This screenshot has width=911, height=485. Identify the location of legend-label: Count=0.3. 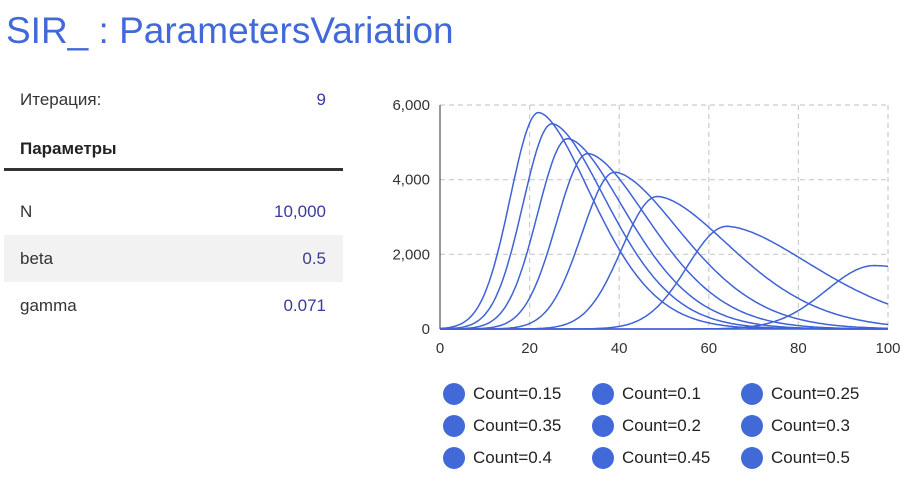
(810, 425).